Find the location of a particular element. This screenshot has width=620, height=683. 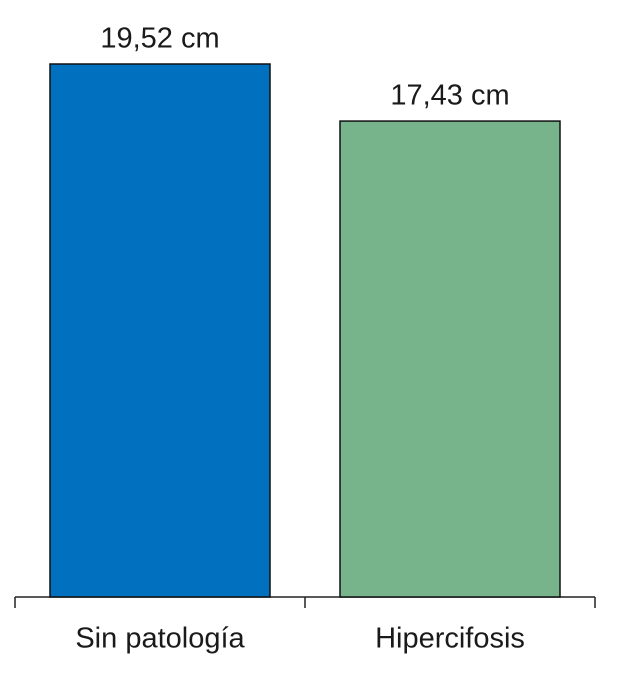

value-label: 17,43 cm is located at coordinates (449, 96).